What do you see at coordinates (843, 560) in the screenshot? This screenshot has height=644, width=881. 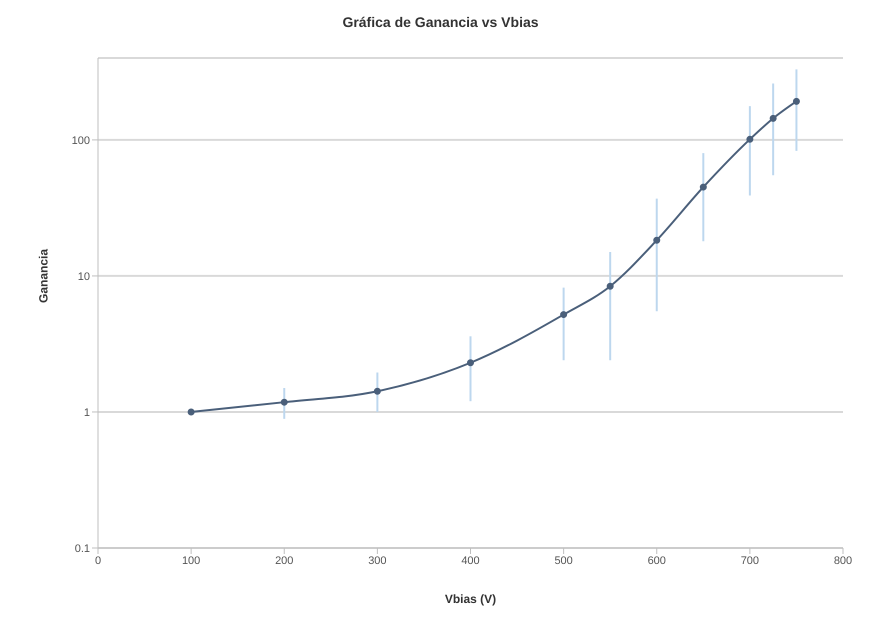 I see `x-tick-label: 800` at bounding box center [843, 560].